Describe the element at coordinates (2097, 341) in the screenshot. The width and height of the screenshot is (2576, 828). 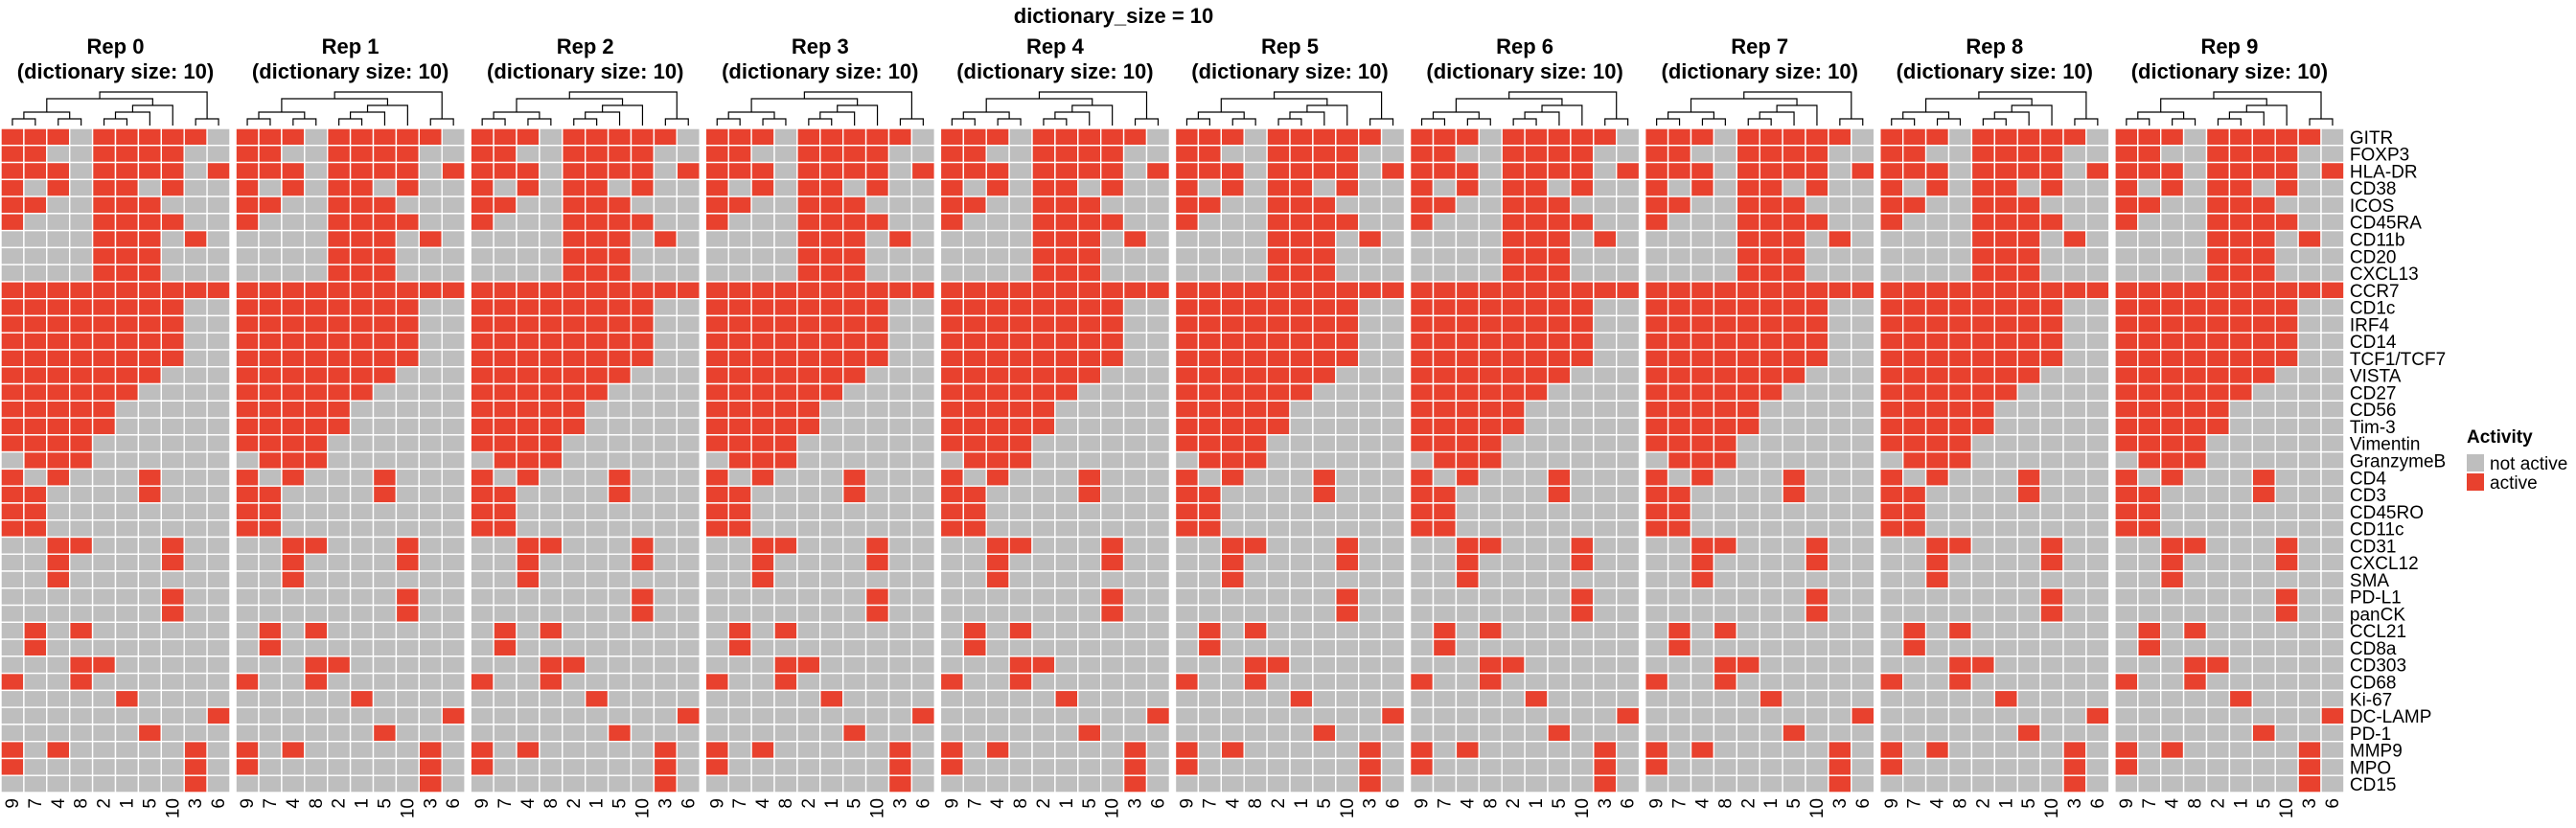
I see `heatmap-cell: CD14 / 6: not active` at that location.